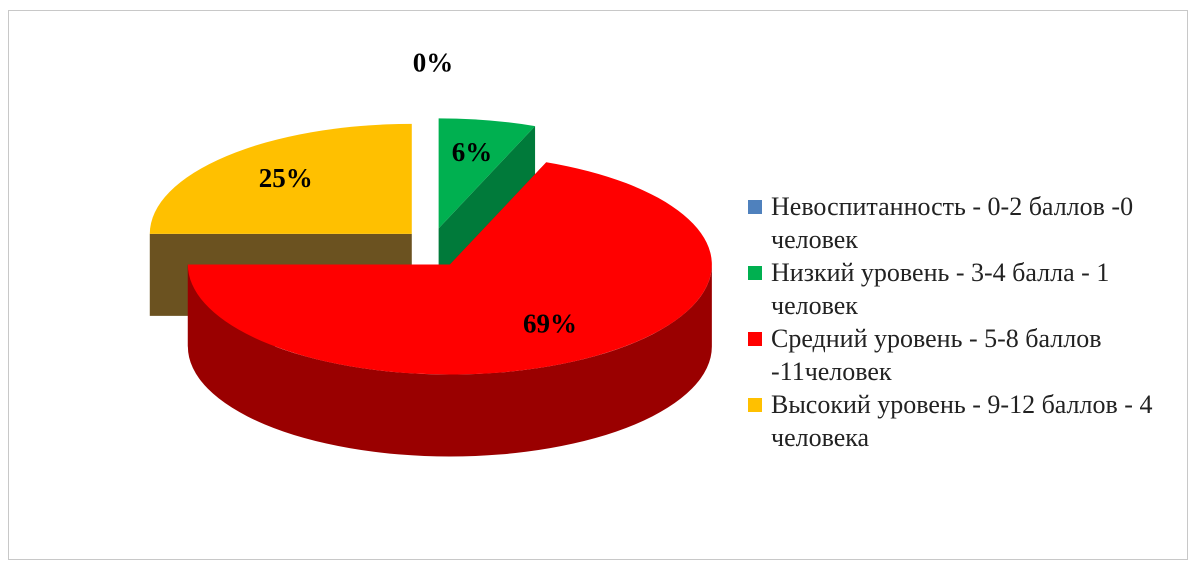  I want to click on legend-label: Невоспитанность - 0-2 баллов -0 человек, so click(952, 223).